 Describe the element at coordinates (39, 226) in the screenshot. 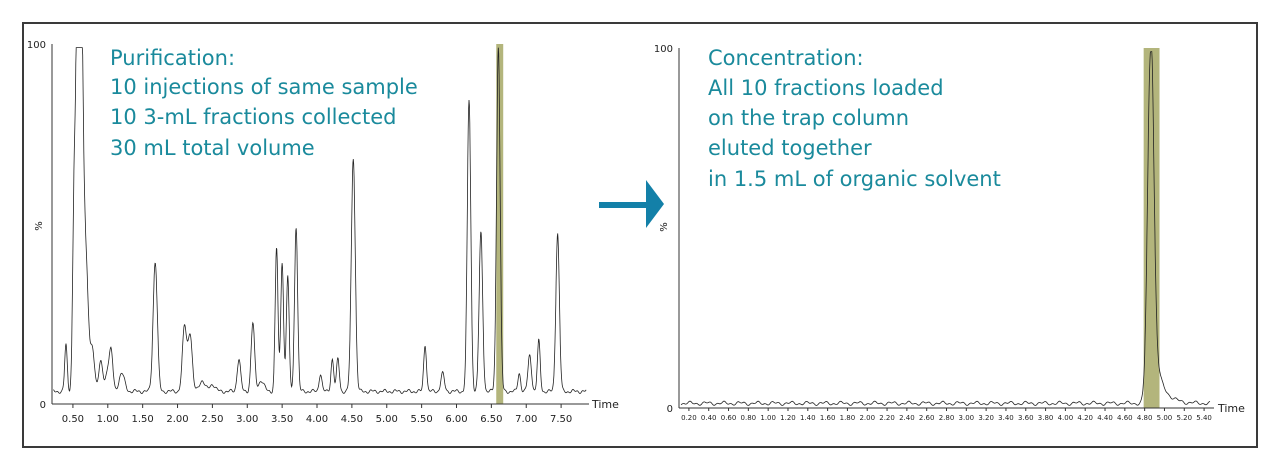

I see `y-label-left: %` at that location.